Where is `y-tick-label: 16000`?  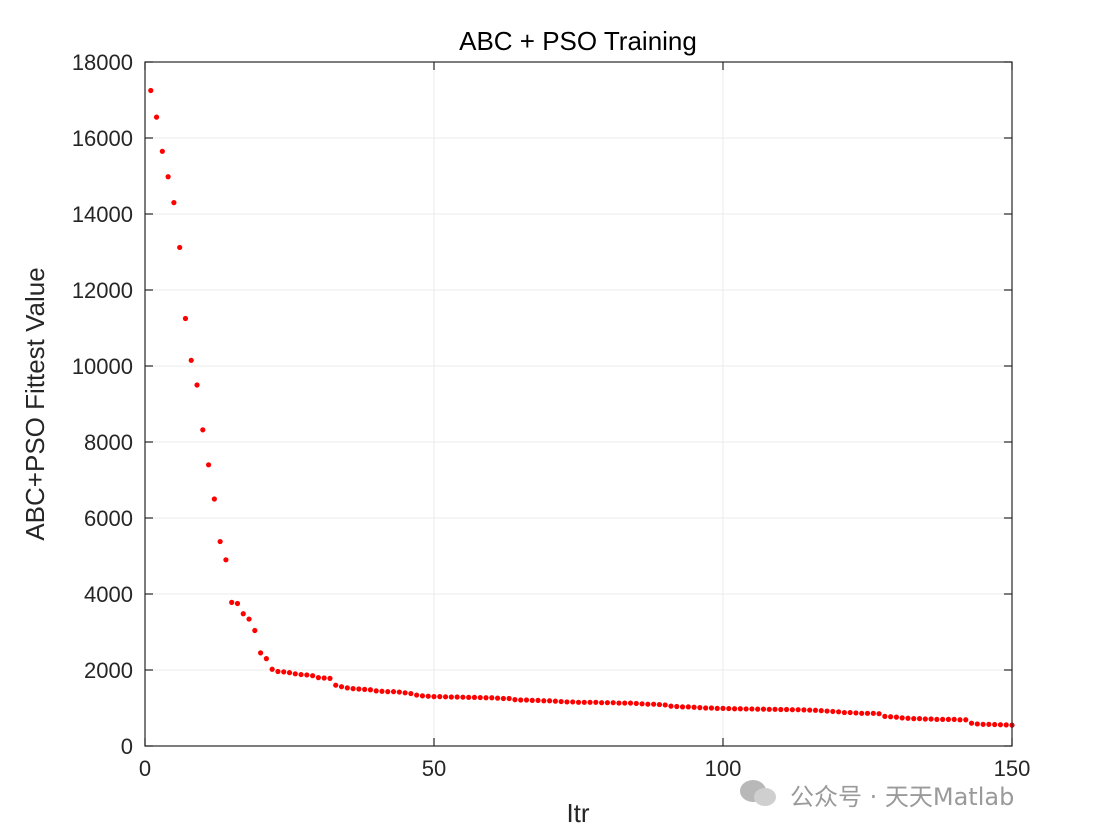
y-tick-label: 16000 is located at coordinates (102, 138).